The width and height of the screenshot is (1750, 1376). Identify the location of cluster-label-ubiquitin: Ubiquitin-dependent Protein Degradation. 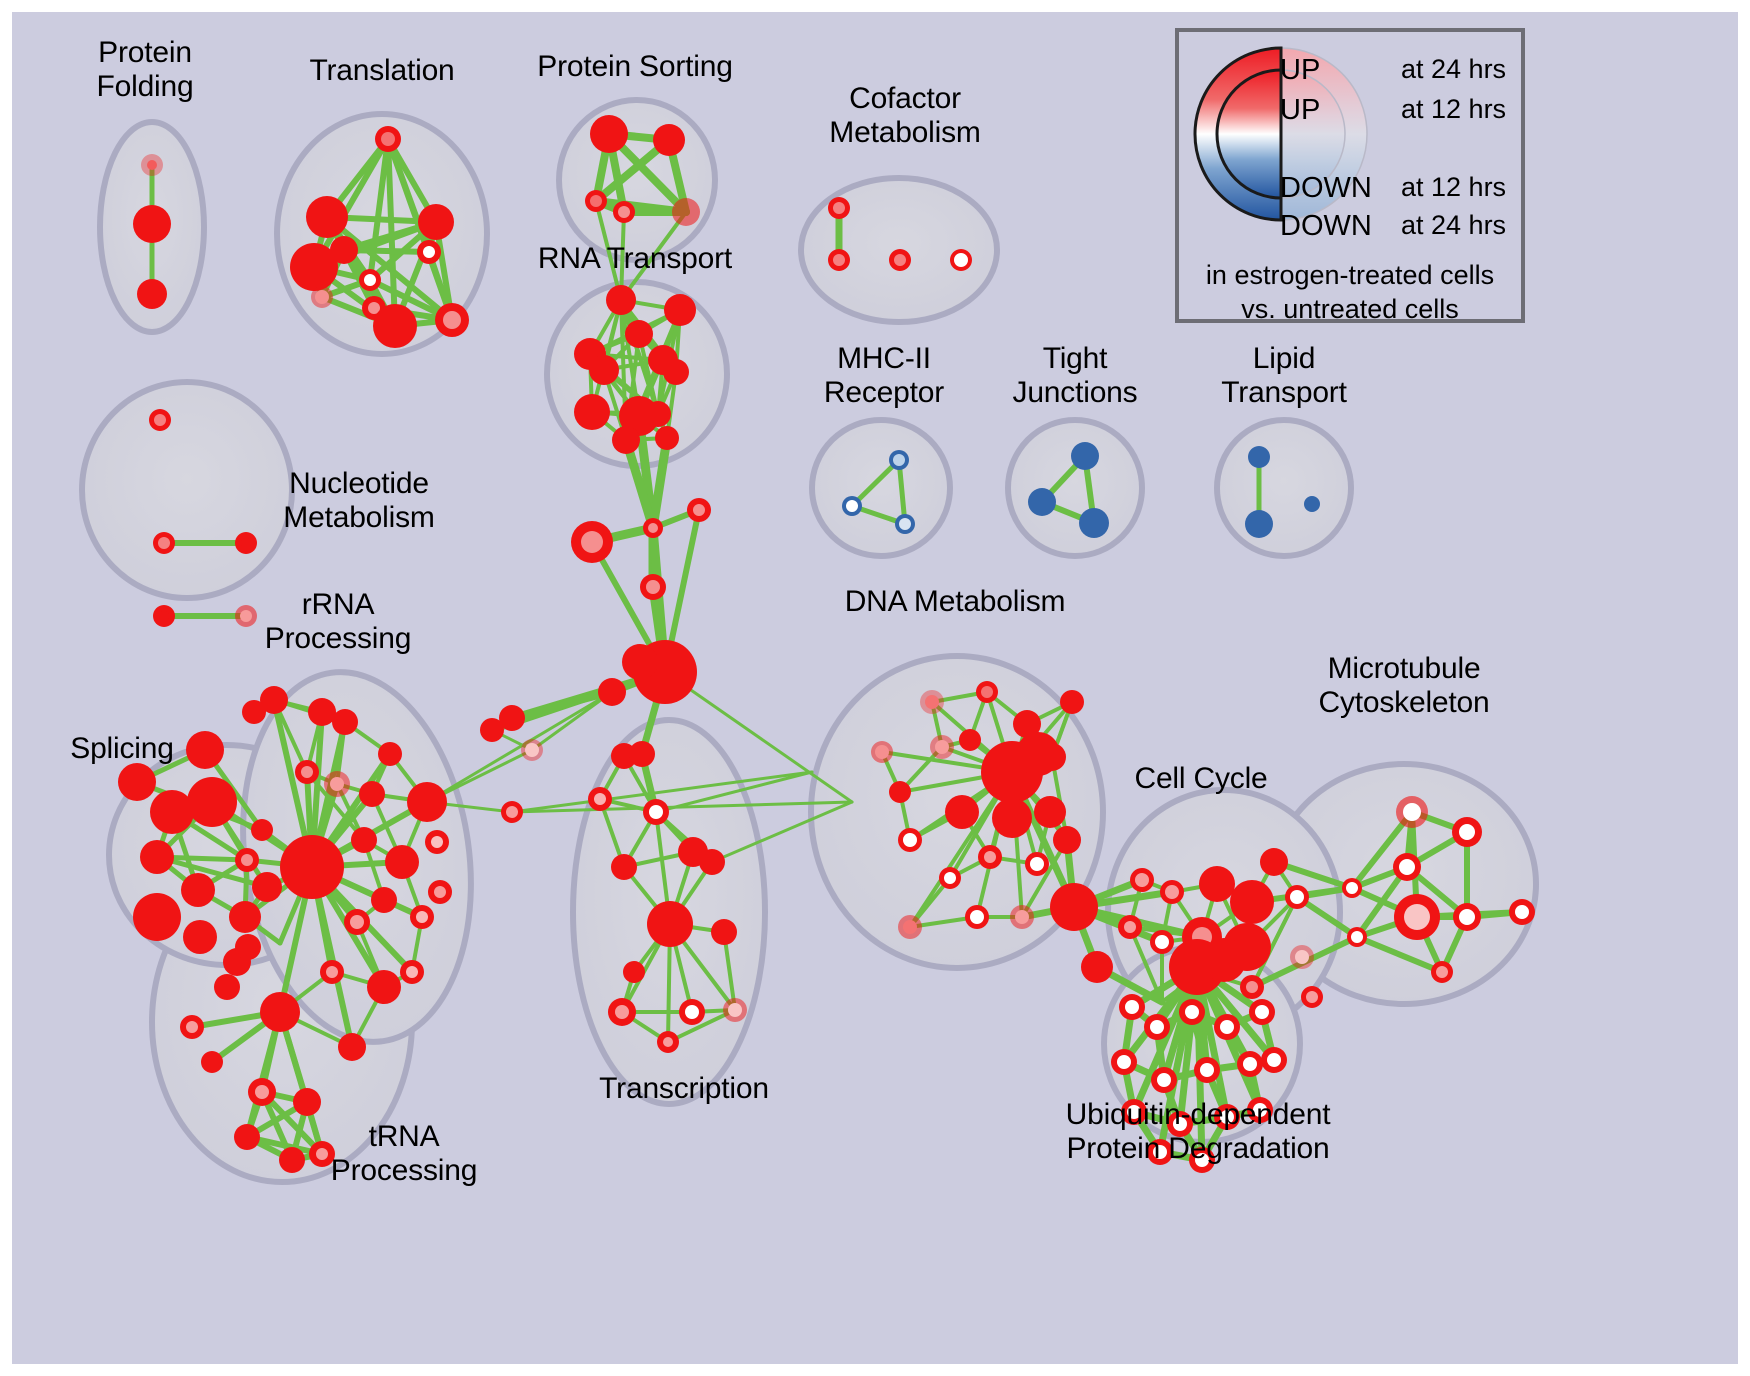
(1198, 1131).